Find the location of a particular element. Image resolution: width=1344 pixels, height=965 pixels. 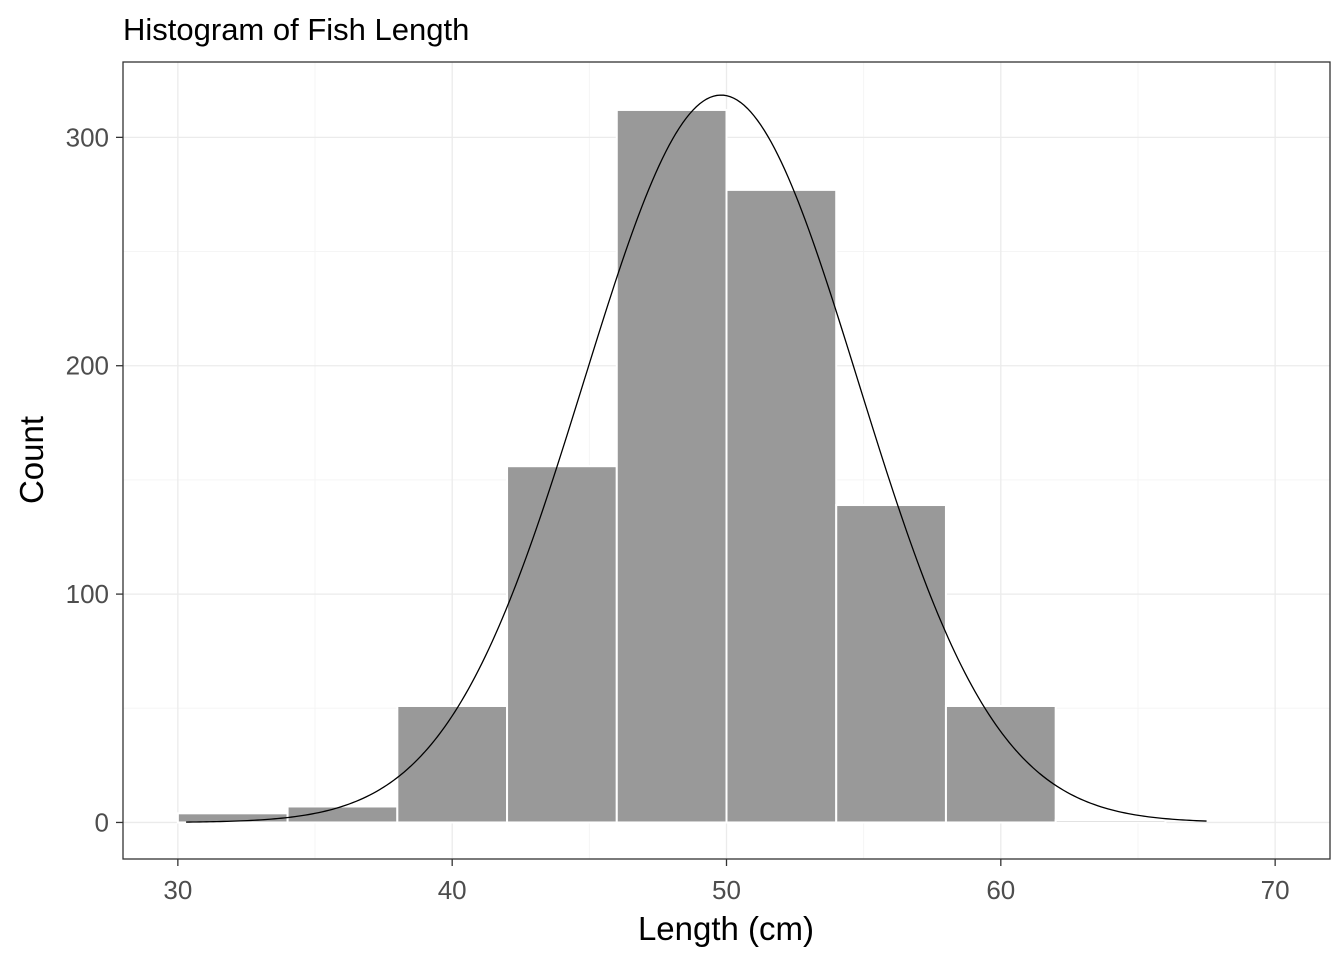

x-tick-label: 70 is located at coordinates (1275, 890).